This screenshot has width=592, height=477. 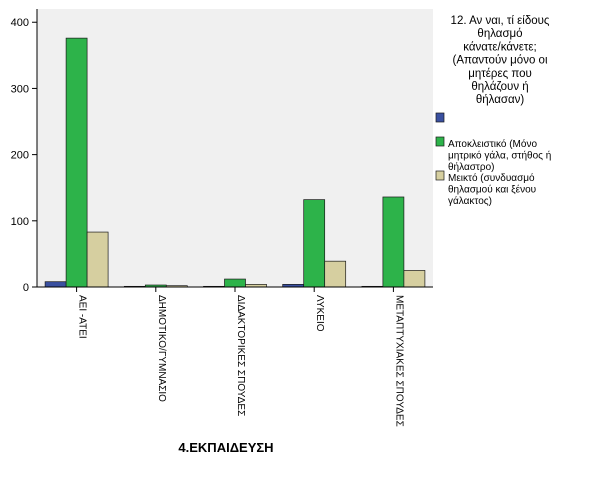 What do you see at coordinates (398, 361) in the screenshot?
I see `x-category-label: ΜΕΤΑΠΤΥΧΙΑΚΕΣ ΣΠΟΥΔΕΣ` at bounding box center [398, 361].